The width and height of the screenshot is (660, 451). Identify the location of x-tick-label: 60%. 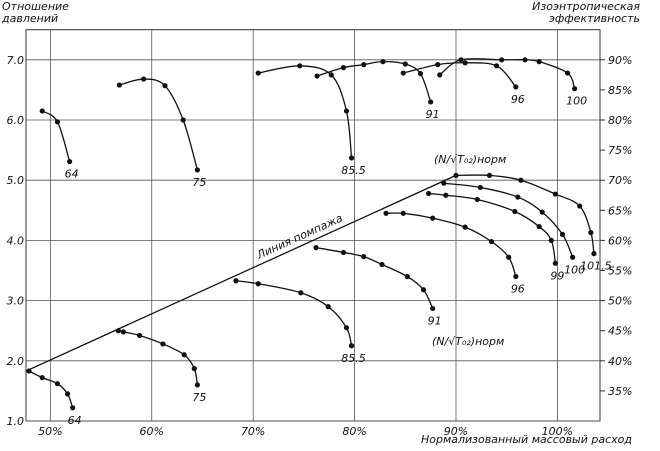
(152, 431).